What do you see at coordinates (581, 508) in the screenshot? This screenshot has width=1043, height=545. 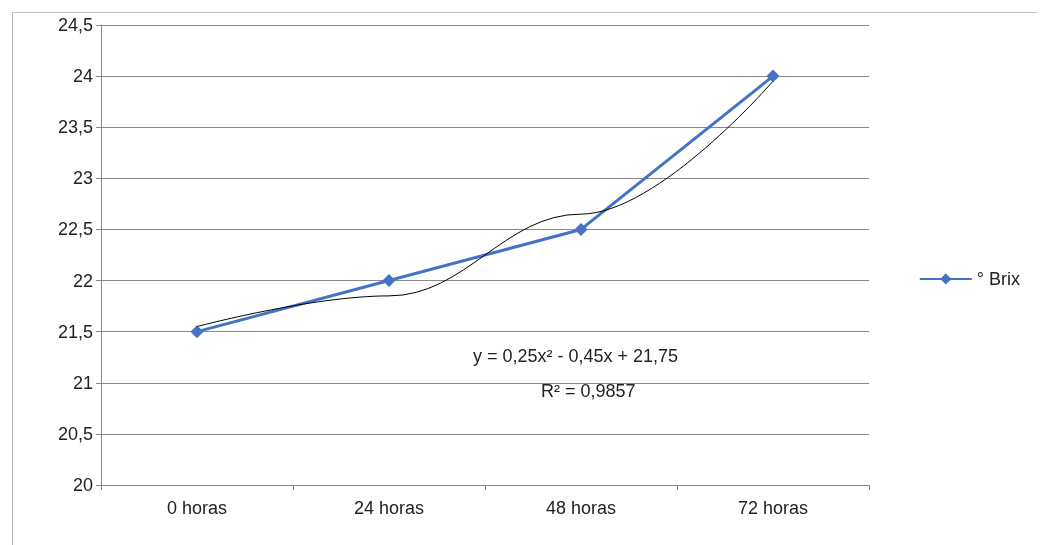 I see `x-tick-label: 48 horas` at bounding box center [581, 508].